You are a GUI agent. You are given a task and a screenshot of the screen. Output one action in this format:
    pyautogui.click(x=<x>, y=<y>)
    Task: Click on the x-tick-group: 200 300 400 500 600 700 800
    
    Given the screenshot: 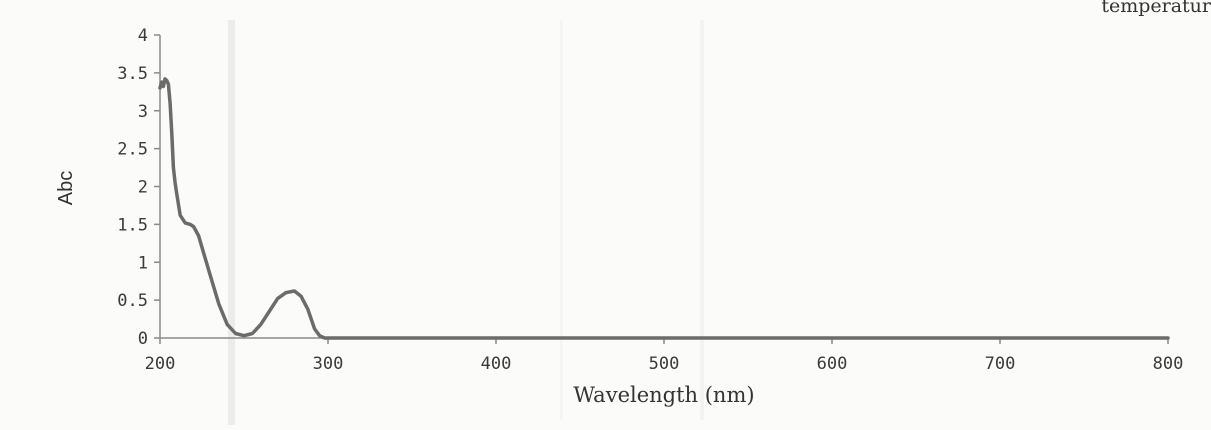 What is the action you would take?
    pyautogui.click(x=664, y=356)
    